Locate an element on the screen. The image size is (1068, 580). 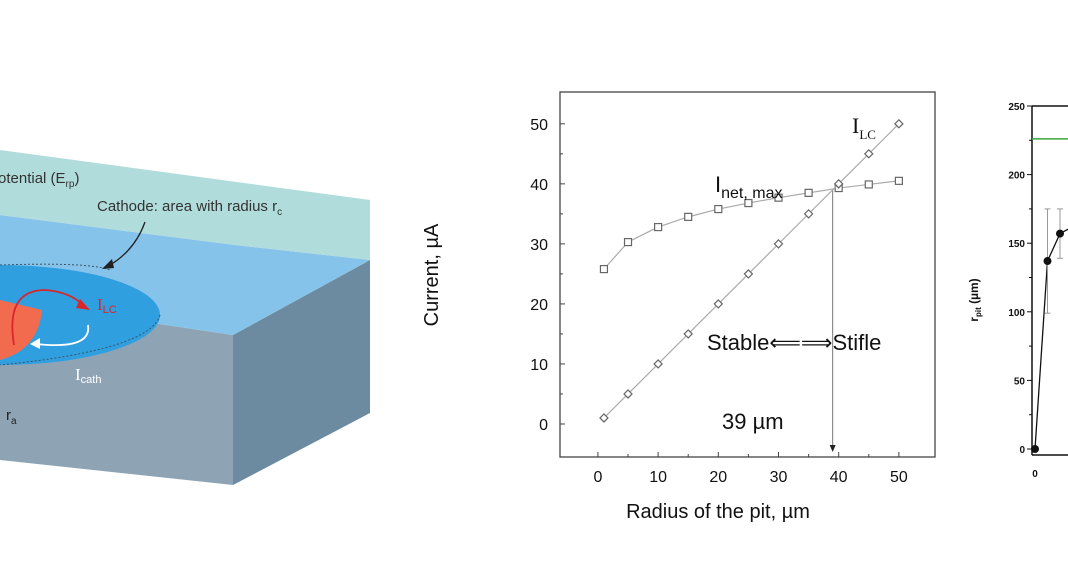
electrolyte-top-plate is located at coordinates (185, 205).